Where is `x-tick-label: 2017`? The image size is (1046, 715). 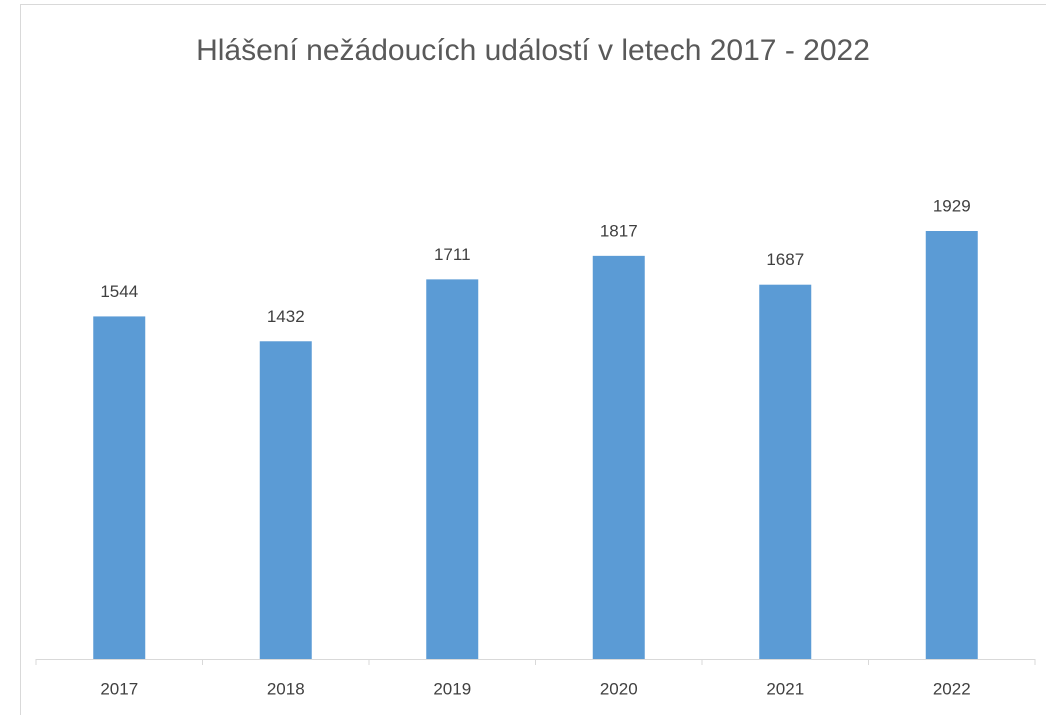
x-tick-label: 2017 is located at coordinates (119, 688).